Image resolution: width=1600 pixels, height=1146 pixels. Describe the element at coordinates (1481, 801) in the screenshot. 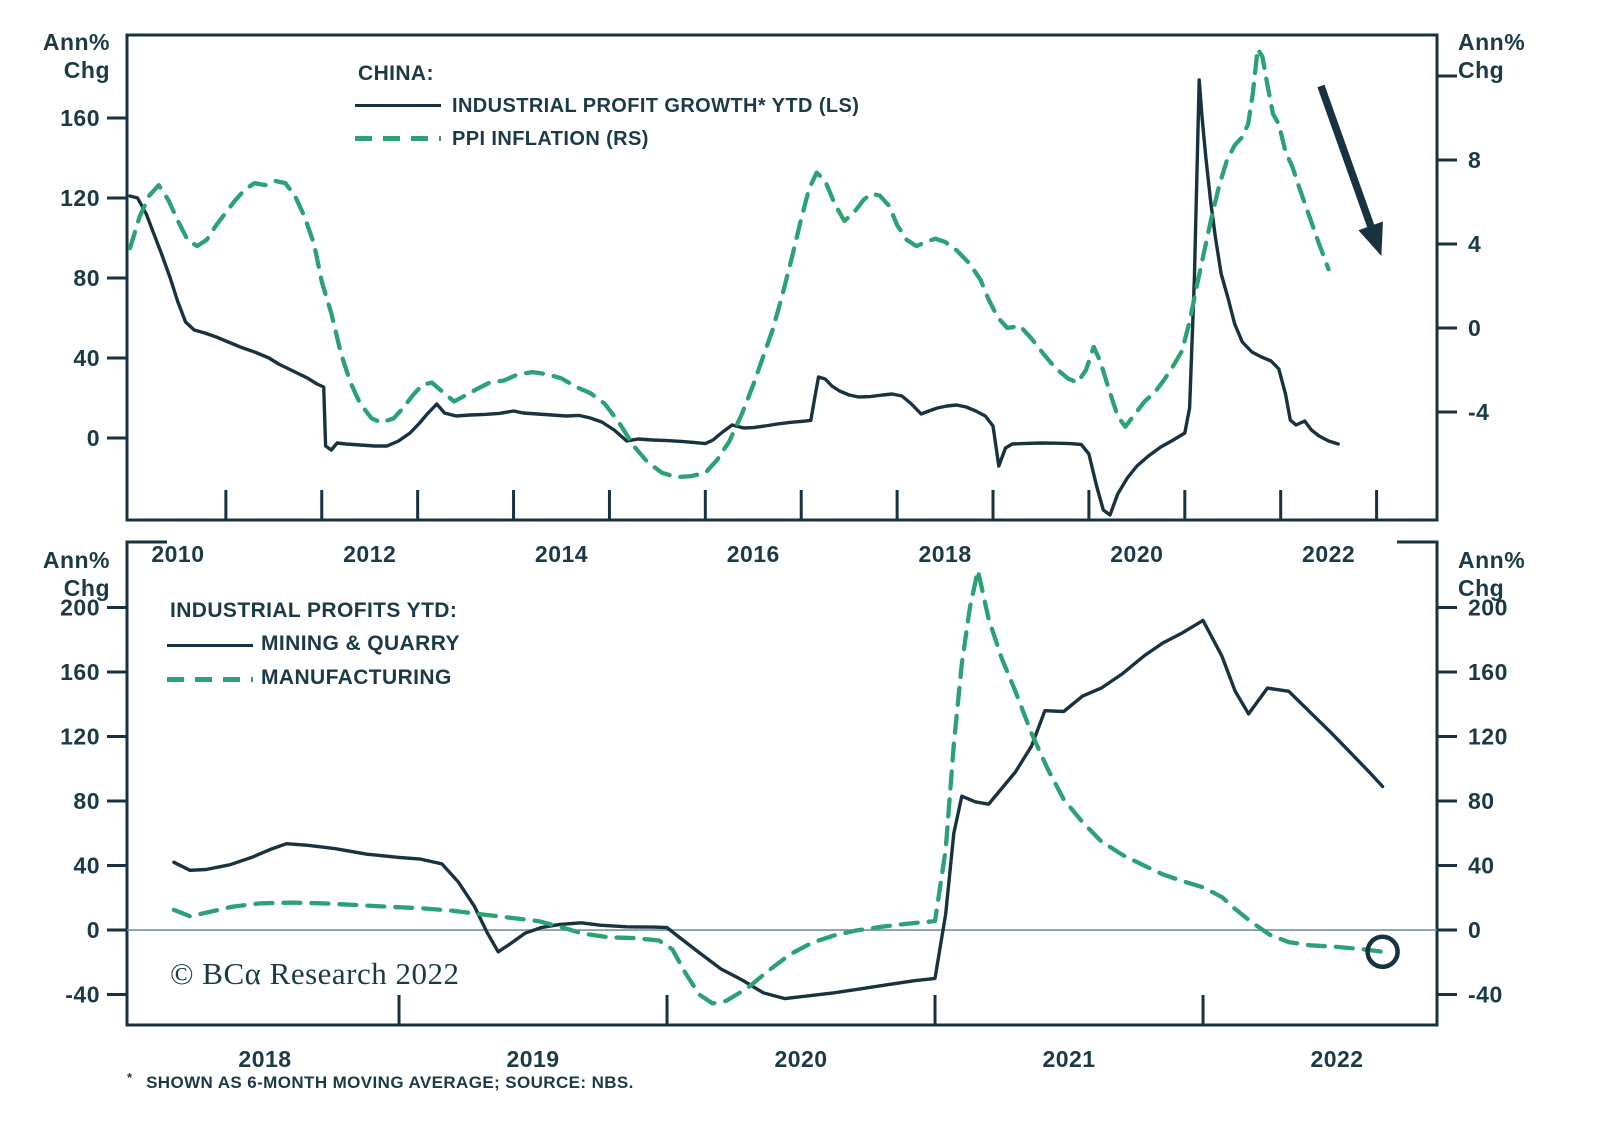

I see `right-axis-tick-label: 80` at that location.